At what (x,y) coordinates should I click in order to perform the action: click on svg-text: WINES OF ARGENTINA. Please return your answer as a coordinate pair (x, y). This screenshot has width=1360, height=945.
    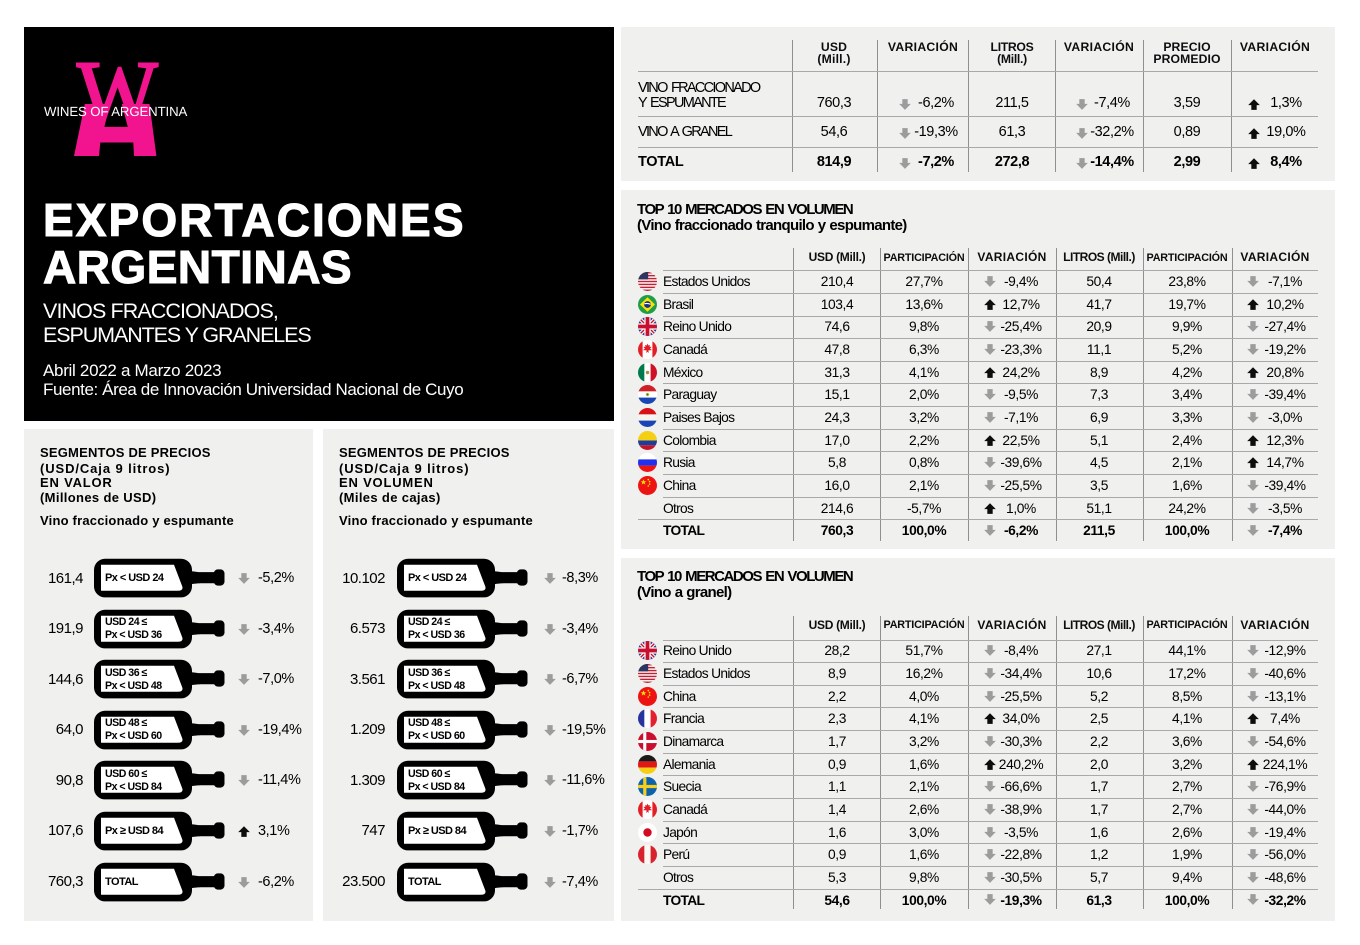
    Looking at the image, I should click on (116, 111).